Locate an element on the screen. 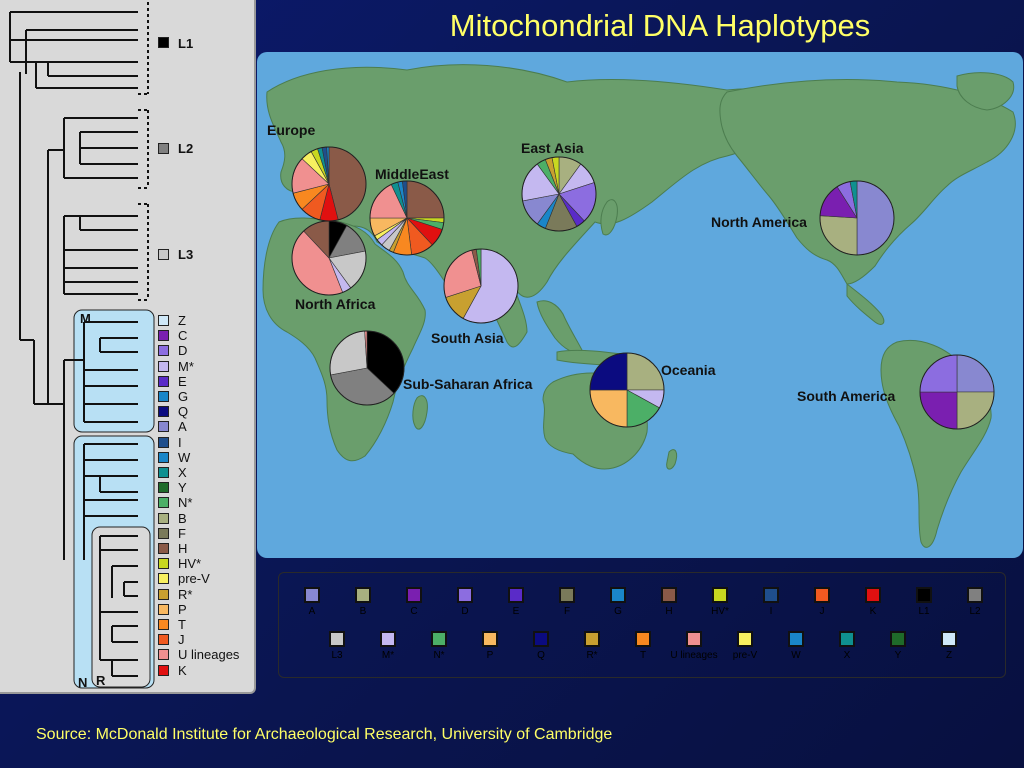  tree-label-p: P is located at coordinates (182, 609).